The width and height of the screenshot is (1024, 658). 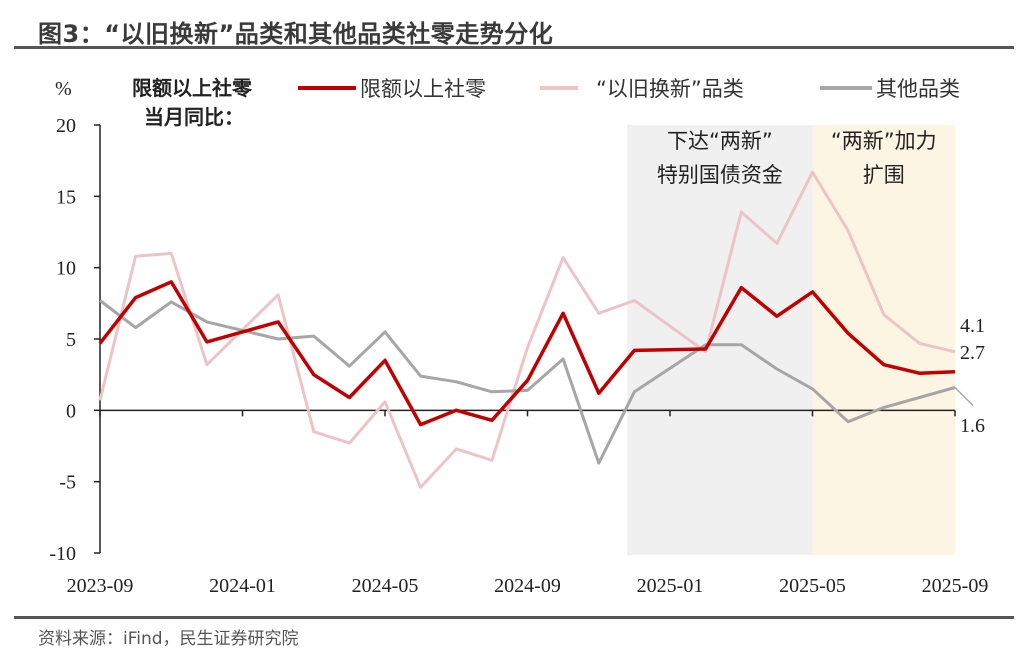 What do you see at coordinates (66, 269) in the screenshot?
I see `y-tick-label: 10` at bounding box center [66, 269].